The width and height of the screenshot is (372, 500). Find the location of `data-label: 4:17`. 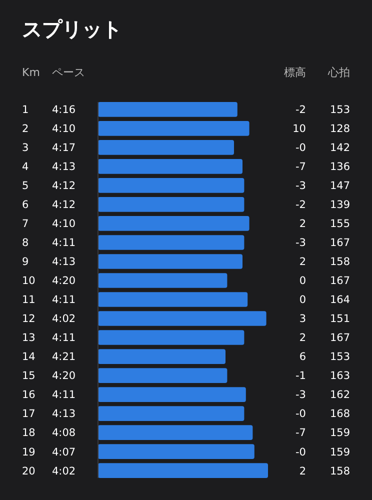

data-label: 4:17 is located at coordinates (64, 148).